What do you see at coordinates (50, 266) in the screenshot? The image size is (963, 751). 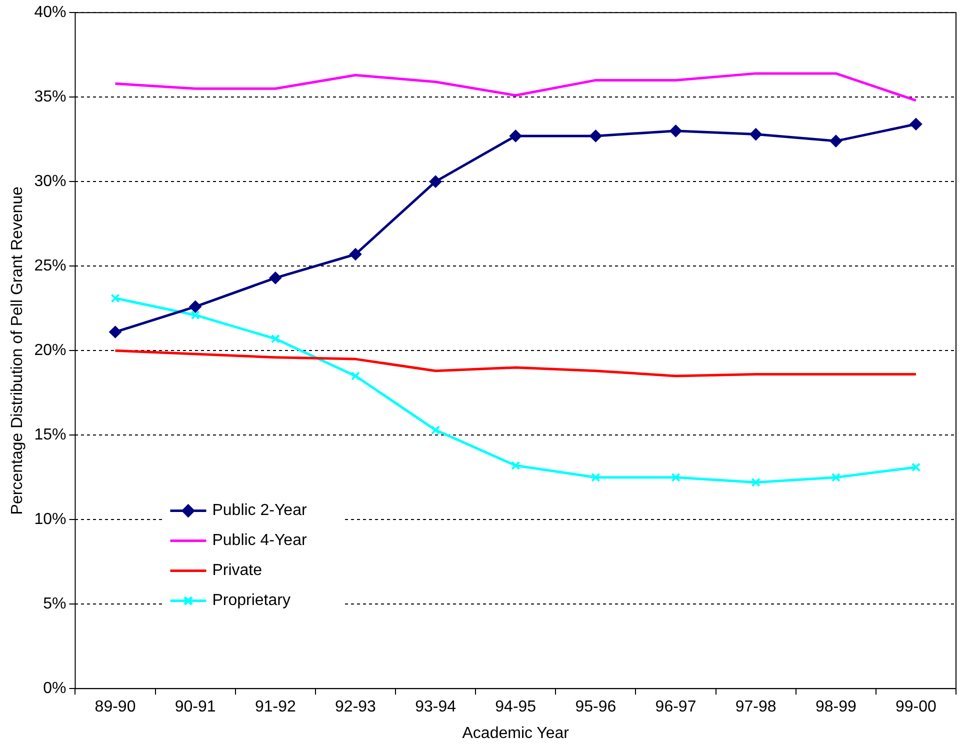 I see `y-tick-label: 25%` at bounding box center [50, 266].